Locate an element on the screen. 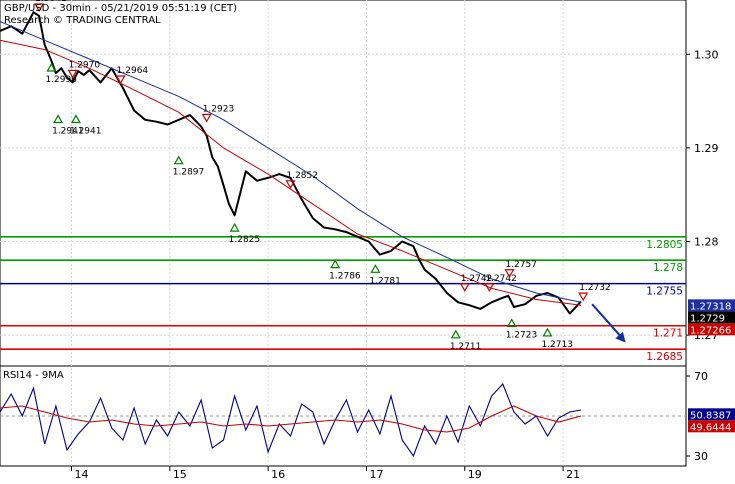 Image resolution: width=735 pixels, height=484 pixels. y-tick-label: 1.28 is located at coordinates (706, 242).